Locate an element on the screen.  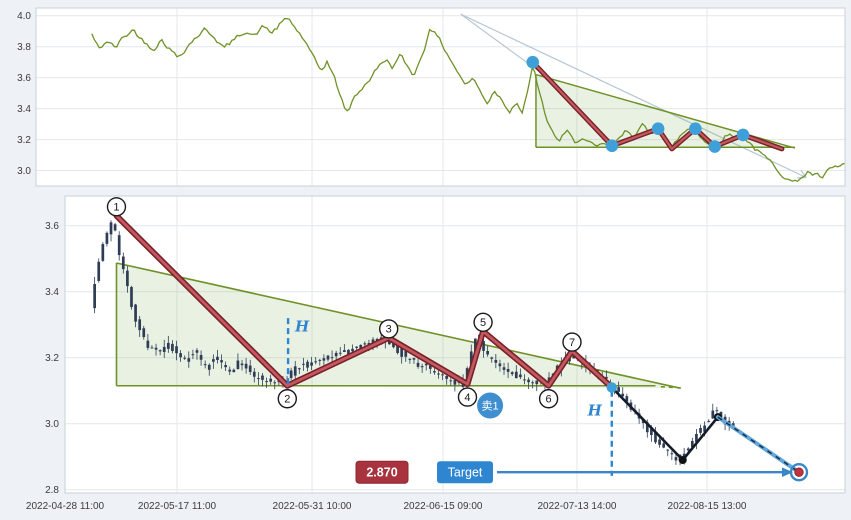
pivot-number: 4 is located at coordinates (467, 398).